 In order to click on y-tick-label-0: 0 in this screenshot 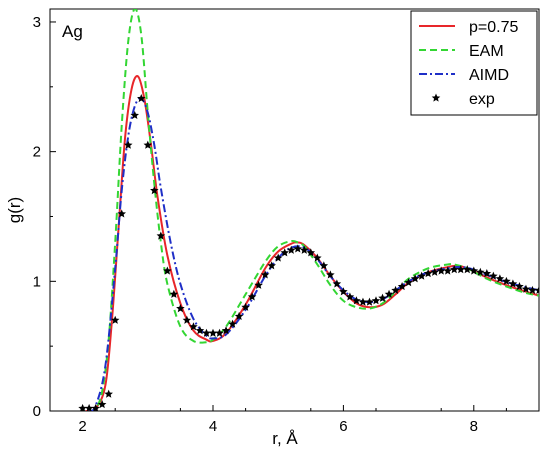, I will do `click(37, 411)`.